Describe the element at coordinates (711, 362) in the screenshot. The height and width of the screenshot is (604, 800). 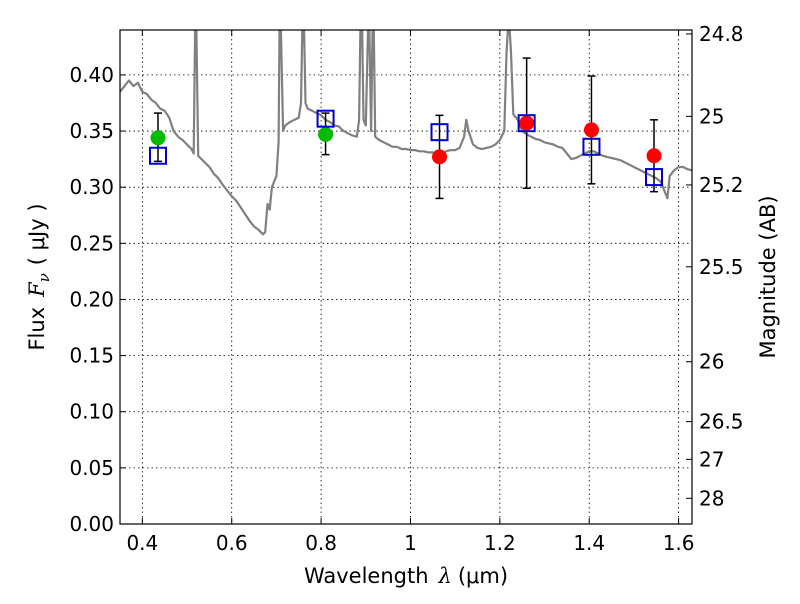
I see `y2-tick-label: 26` at that location.